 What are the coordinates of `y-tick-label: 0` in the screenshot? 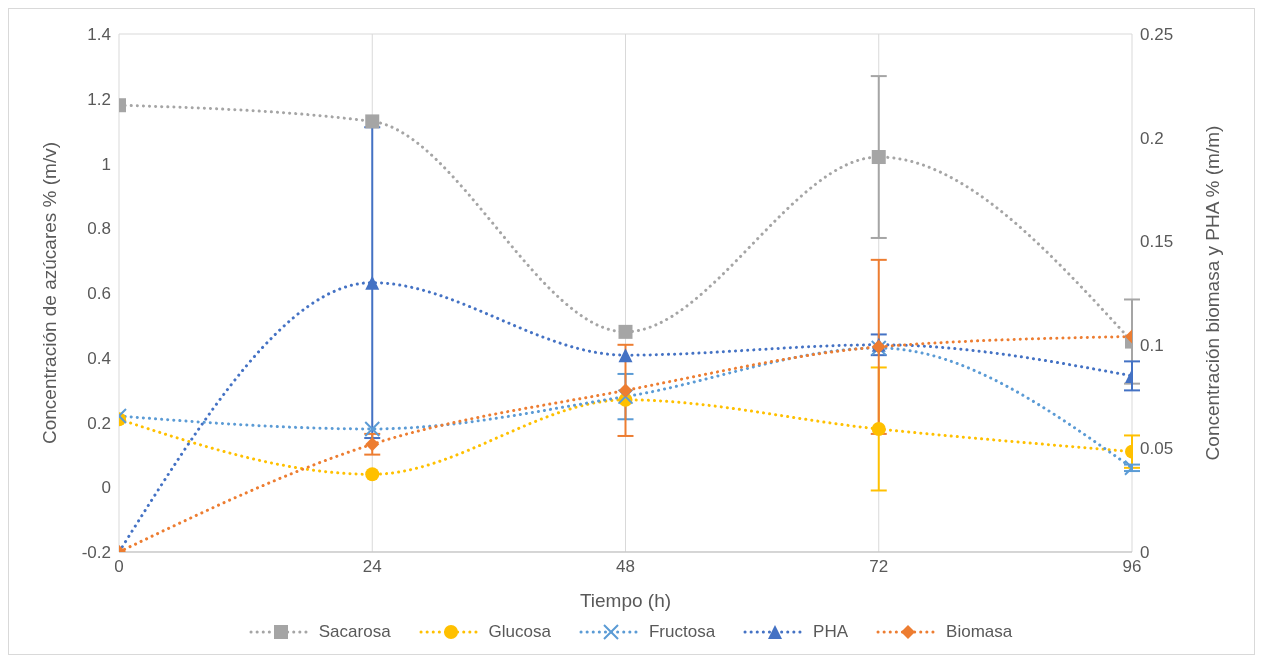 It's located at (106, 488).